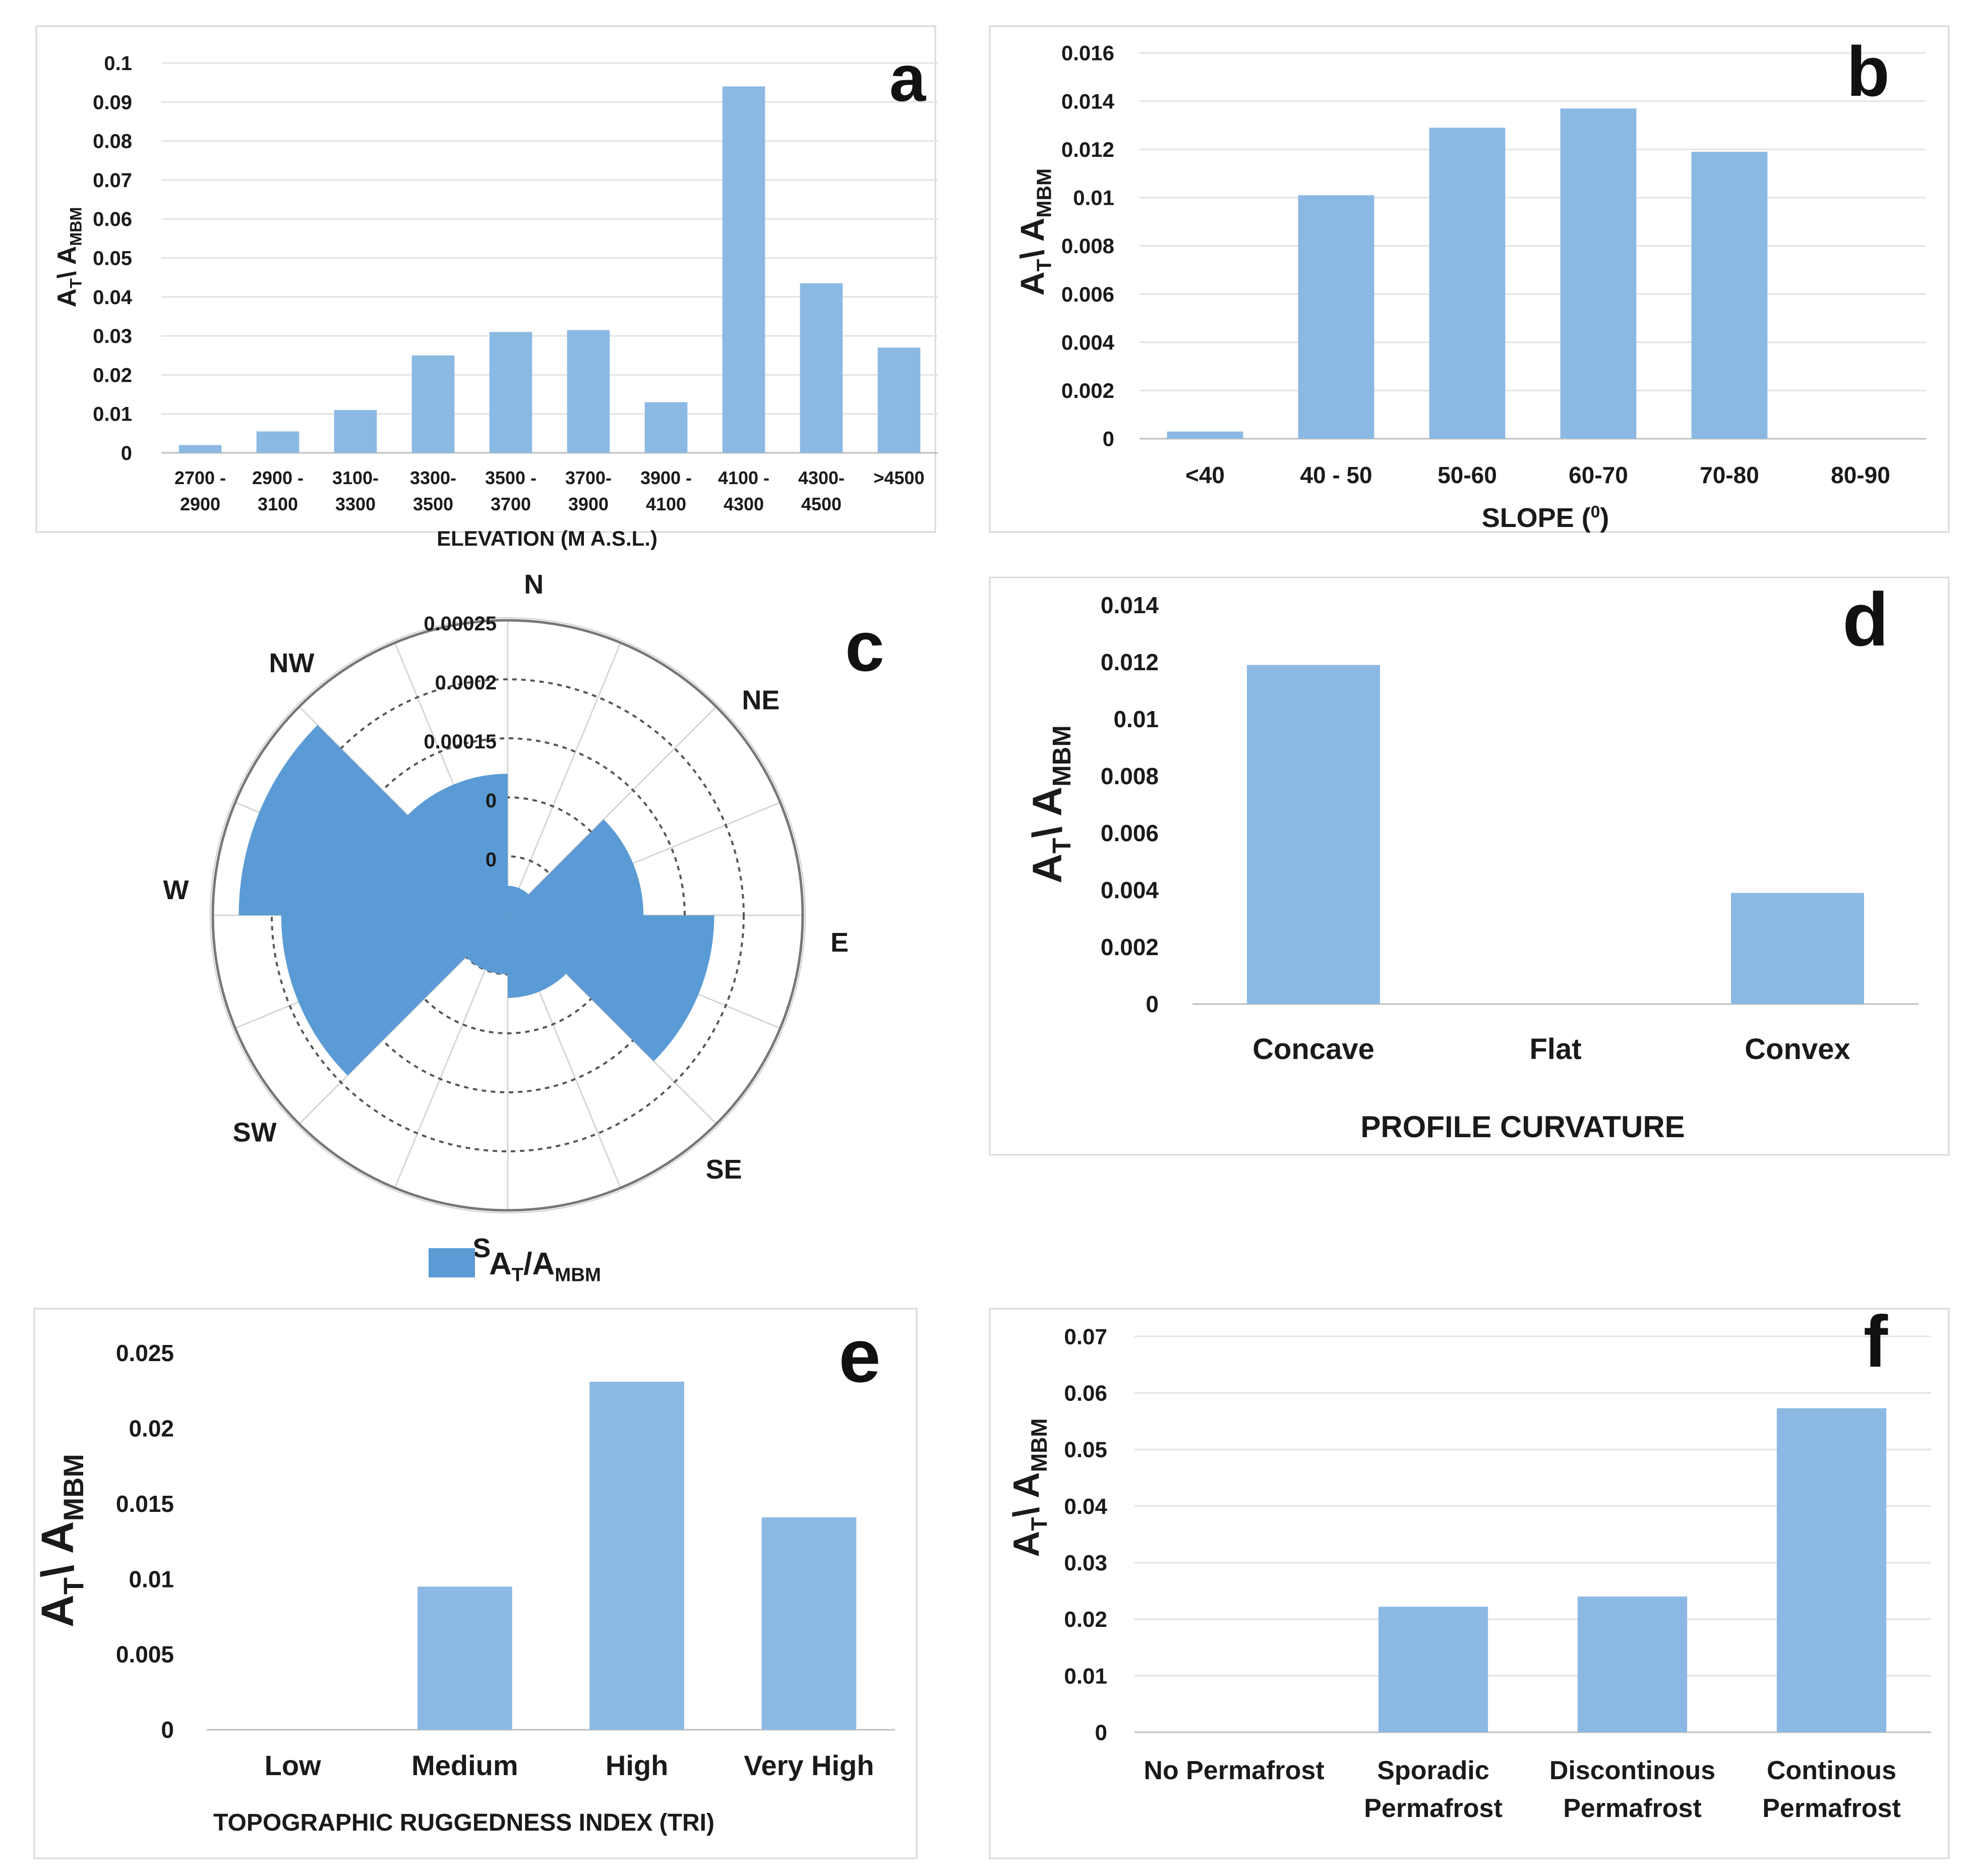  What do you see at coordinates (433, 477) in the screenshot?
I see `x-category-label: 3300-` at bounding box center [433, 477].